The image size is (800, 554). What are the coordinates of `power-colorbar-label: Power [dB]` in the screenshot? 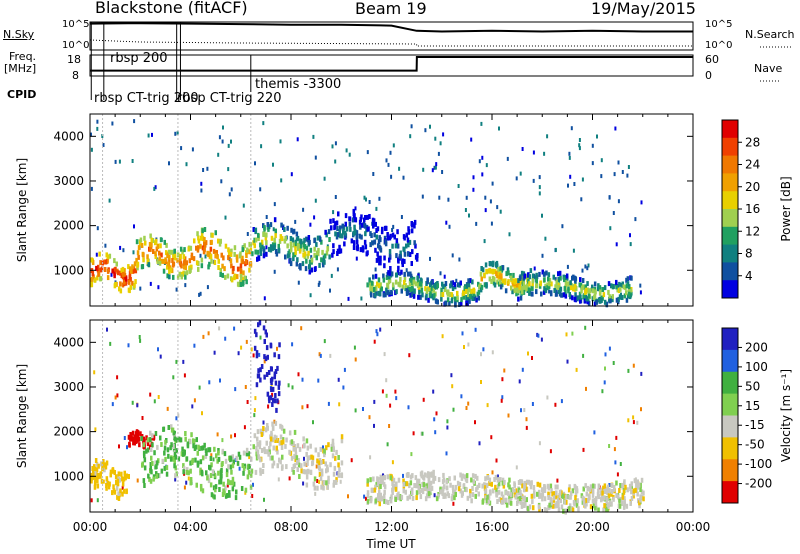 It's located at (786, 208).